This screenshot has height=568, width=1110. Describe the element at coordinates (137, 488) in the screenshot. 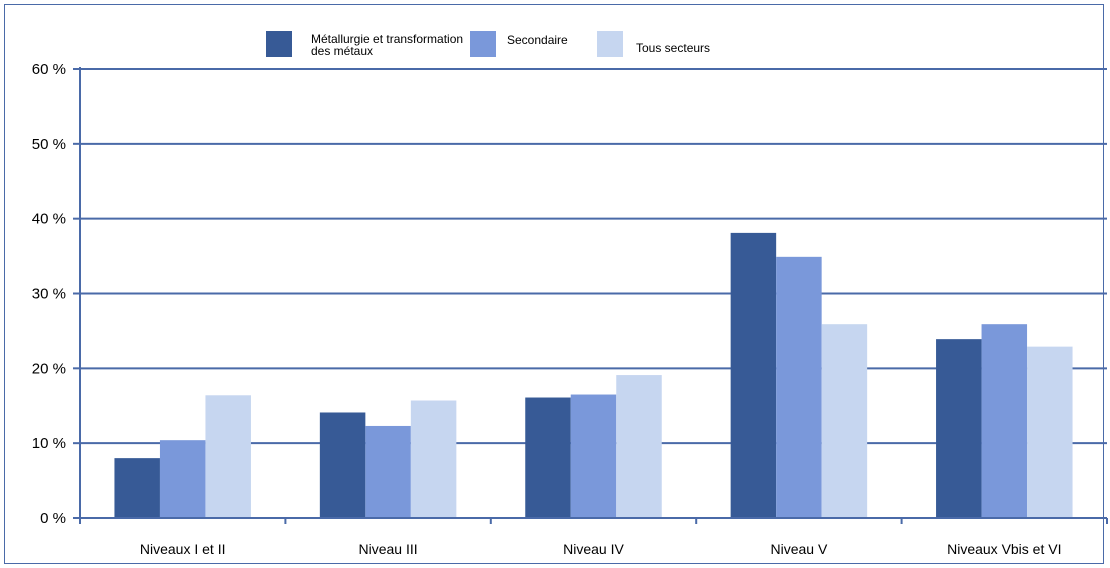

I see `bar-s0-c0` at that location.